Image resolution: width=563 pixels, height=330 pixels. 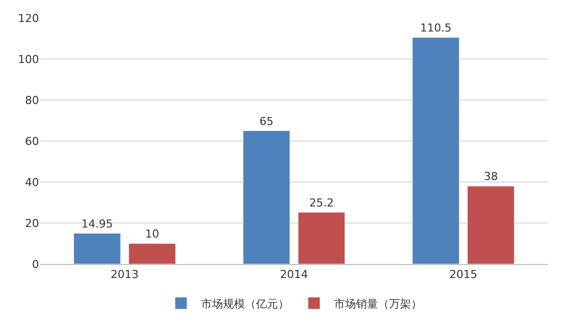 What do you see at coordinates (321, 203) in the screenshot?
I see `data-label: 25.2` at bounding box center [321, 203].